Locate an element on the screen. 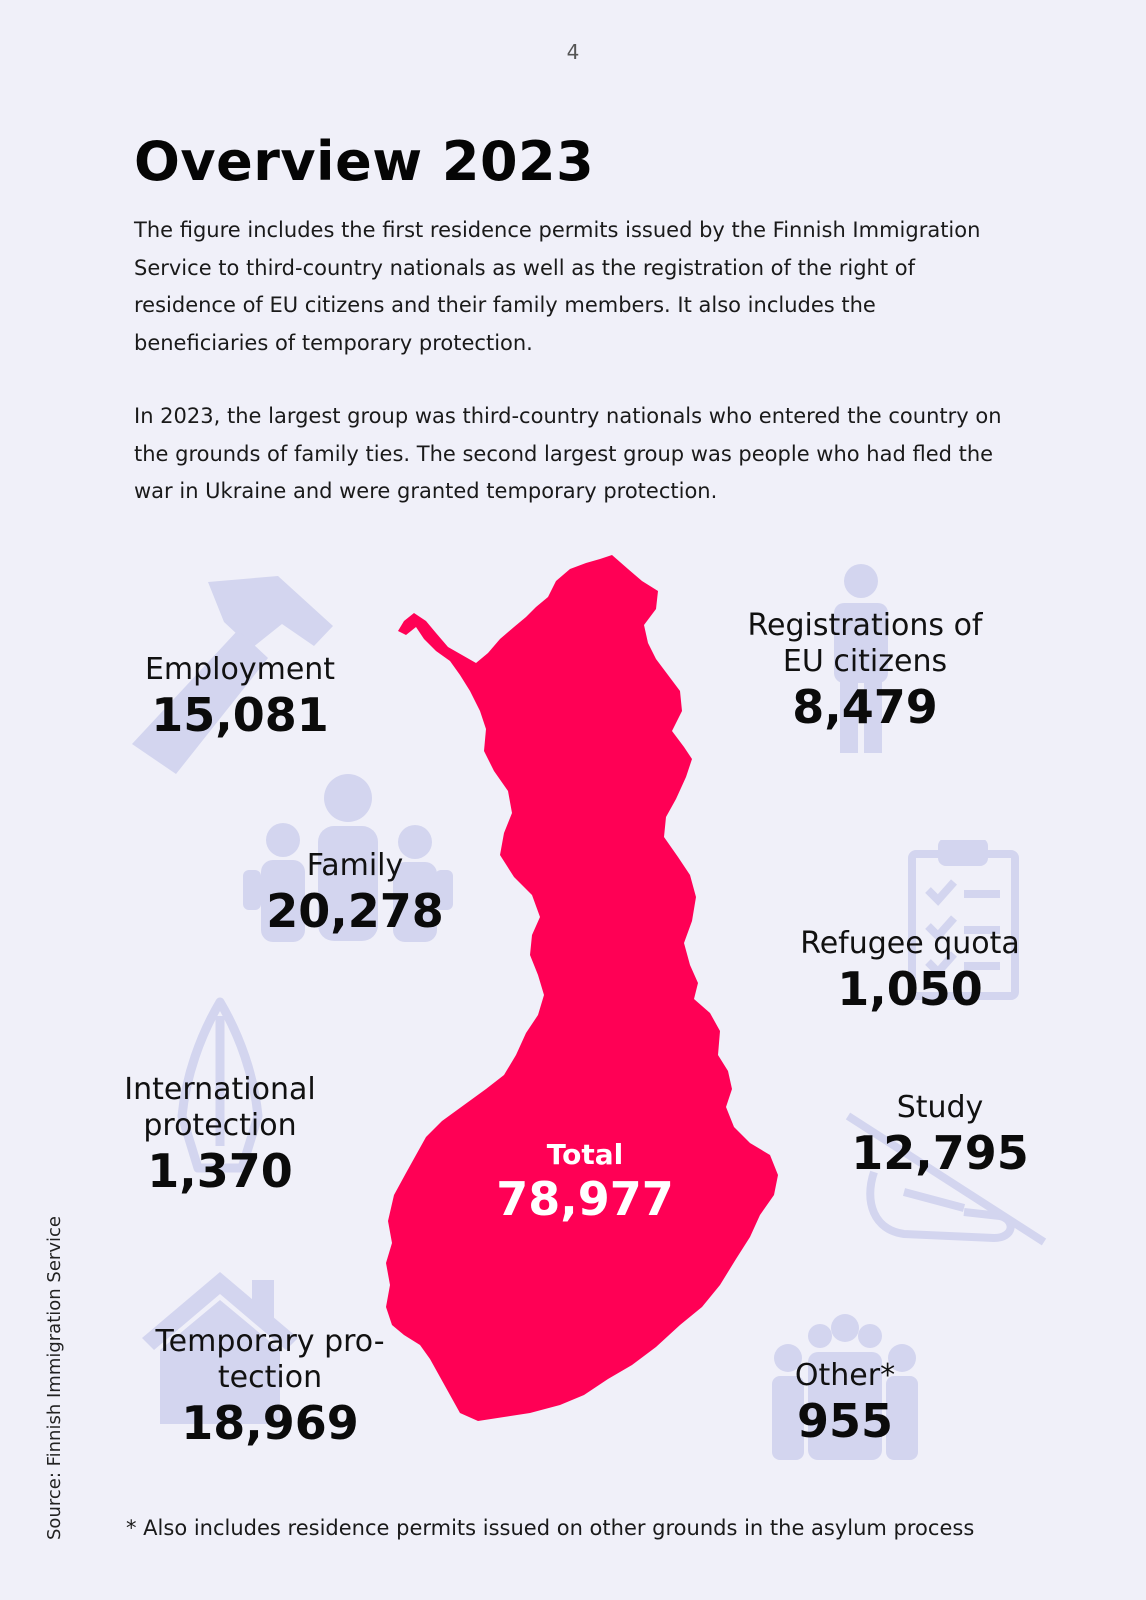  family-label: Family is located at coordinates (355, 865).